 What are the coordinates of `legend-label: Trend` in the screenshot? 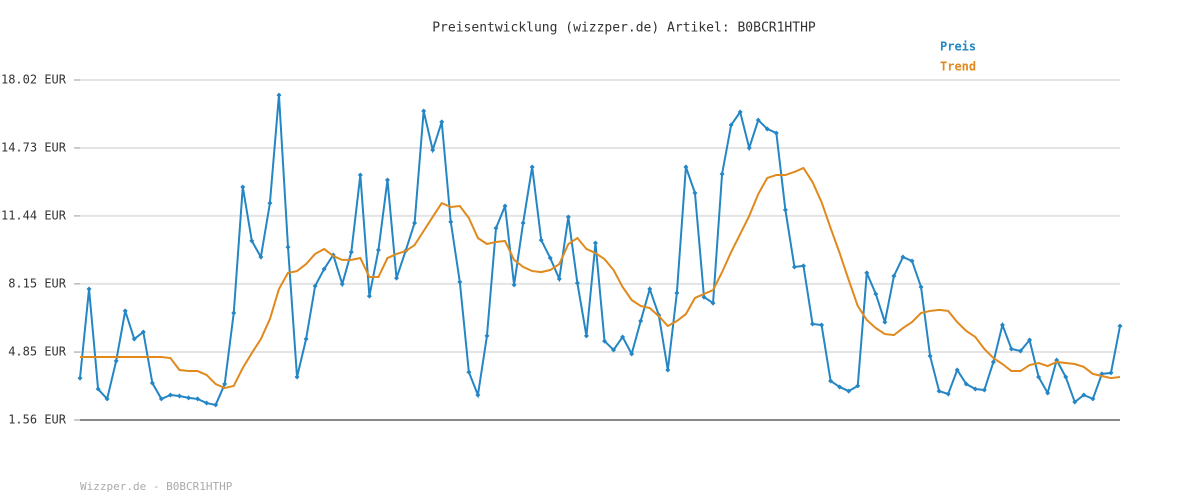 It's located at (958, 67).